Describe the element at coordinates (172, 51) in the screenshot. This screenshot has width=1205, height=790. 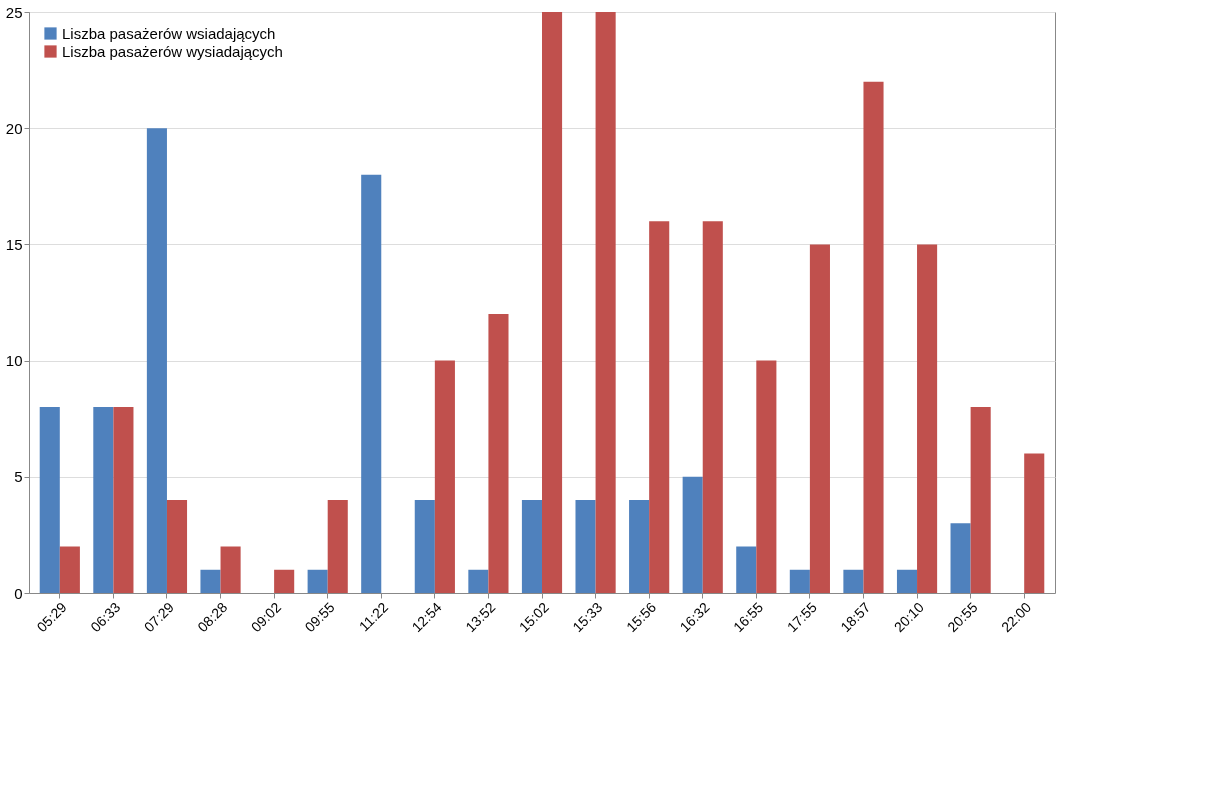
I see `legend-label: Liszba pasażerów wysiadających` at that location.